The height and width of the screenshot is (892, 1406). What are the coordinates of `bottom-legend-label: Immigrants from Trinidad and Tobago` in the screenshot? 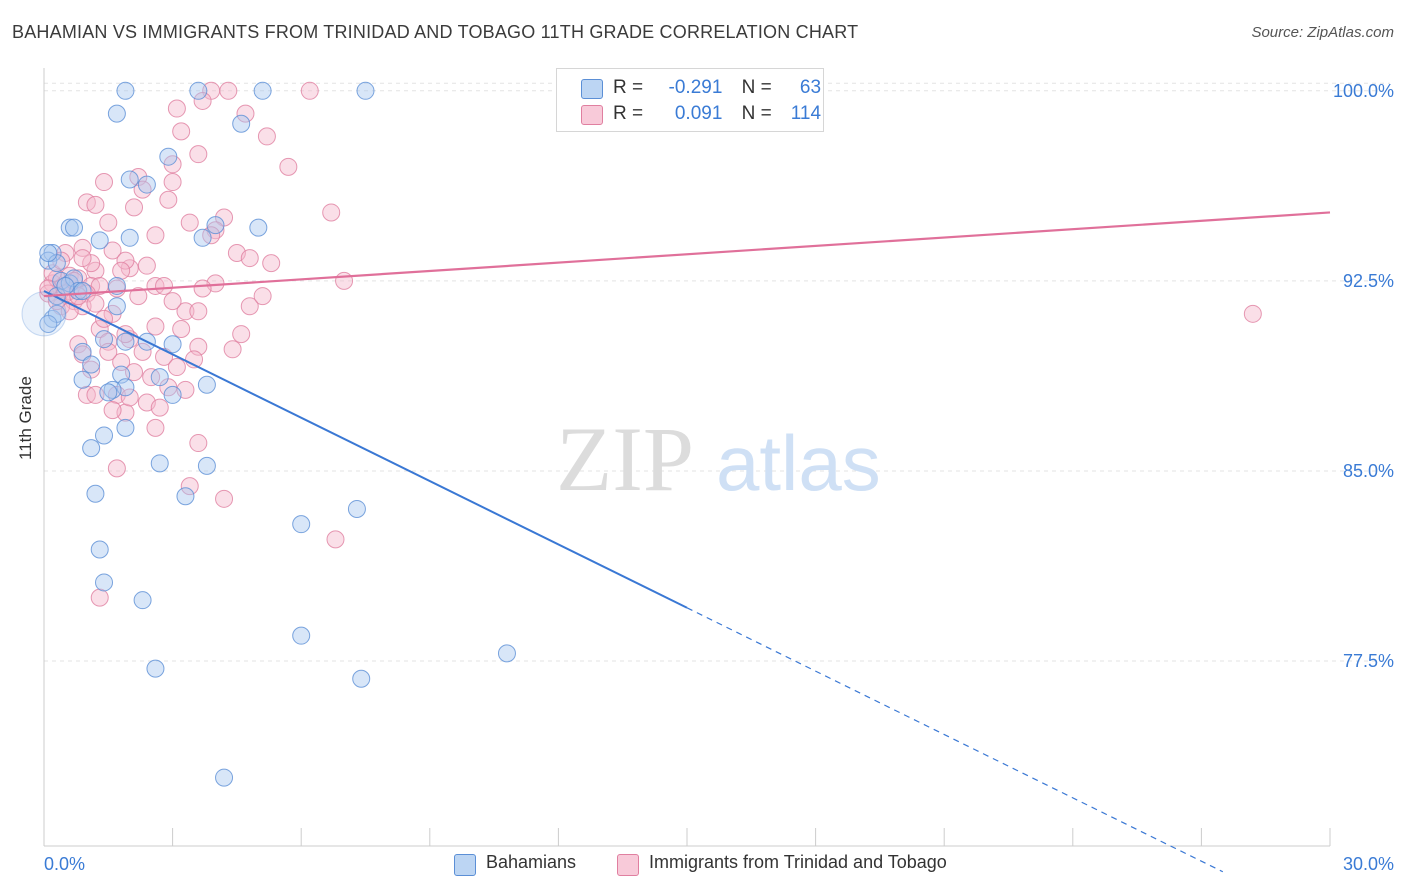 It's located at (798, 862).